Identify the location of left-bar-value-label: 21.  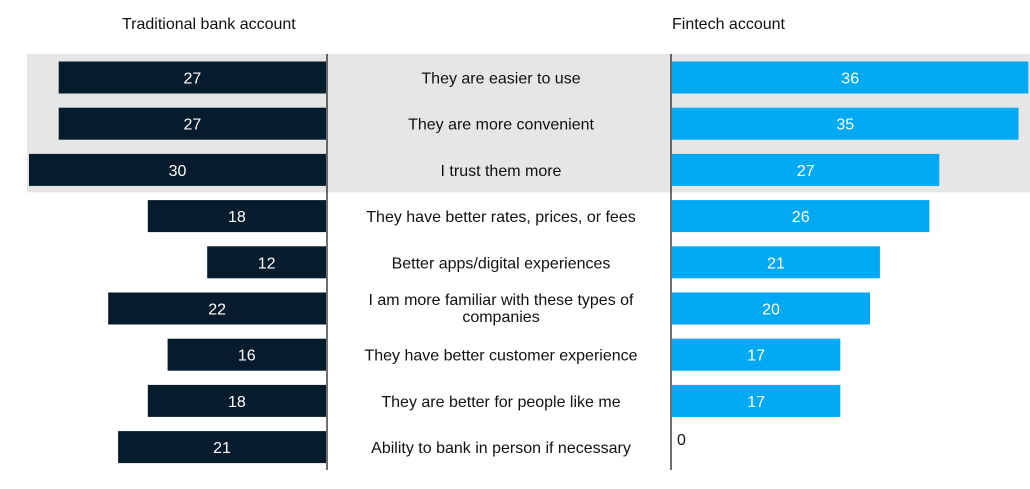
(222, 448).